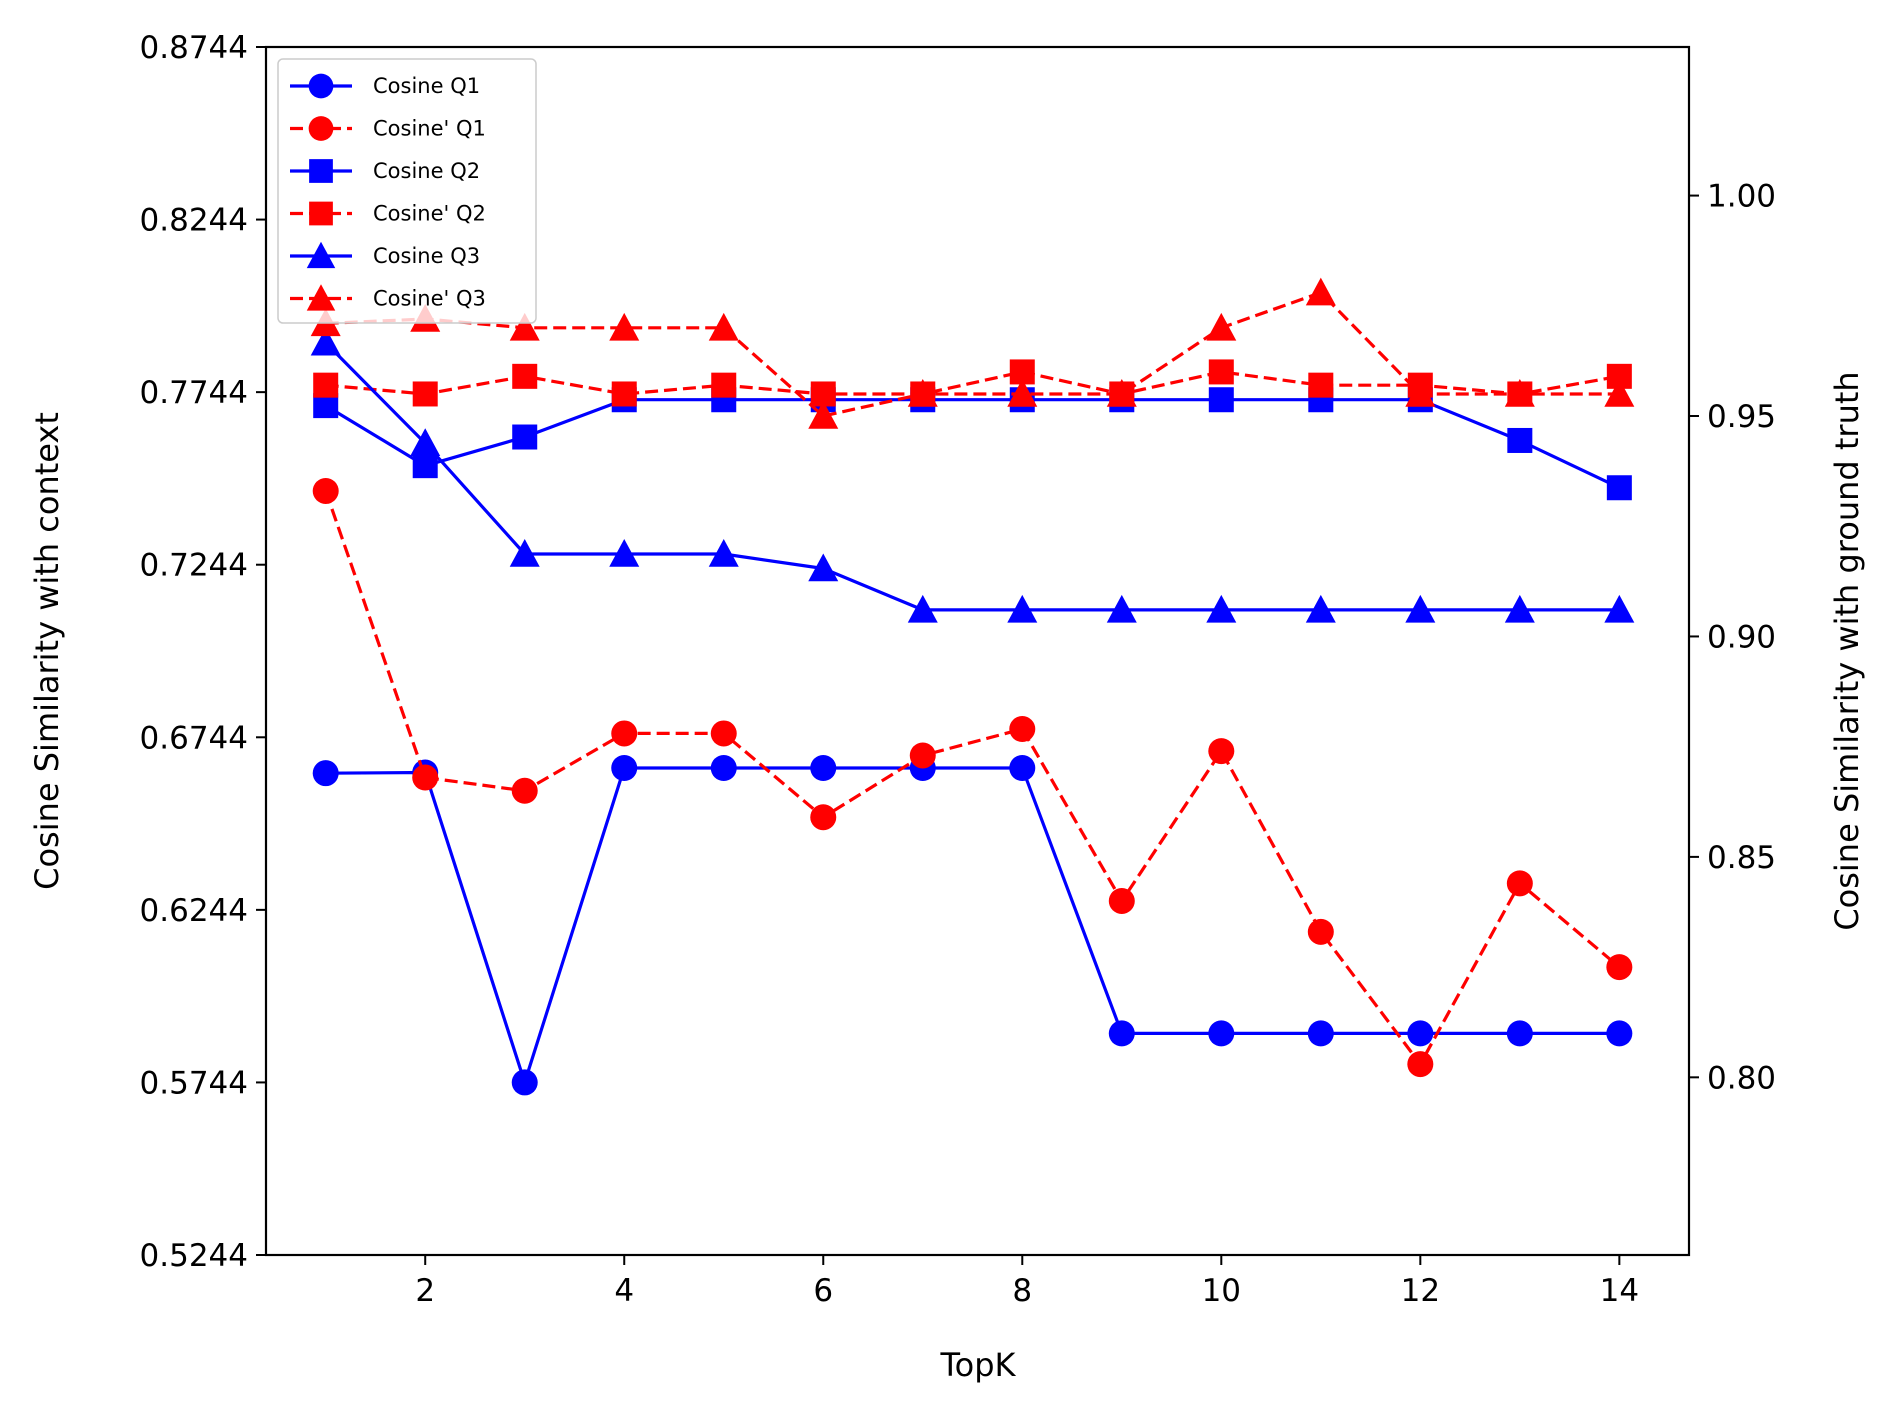  What do you see at coordinates (624, 1291) in the screenshot?
I see `x-tick-label: 4` at bounding box center [624, 1291].